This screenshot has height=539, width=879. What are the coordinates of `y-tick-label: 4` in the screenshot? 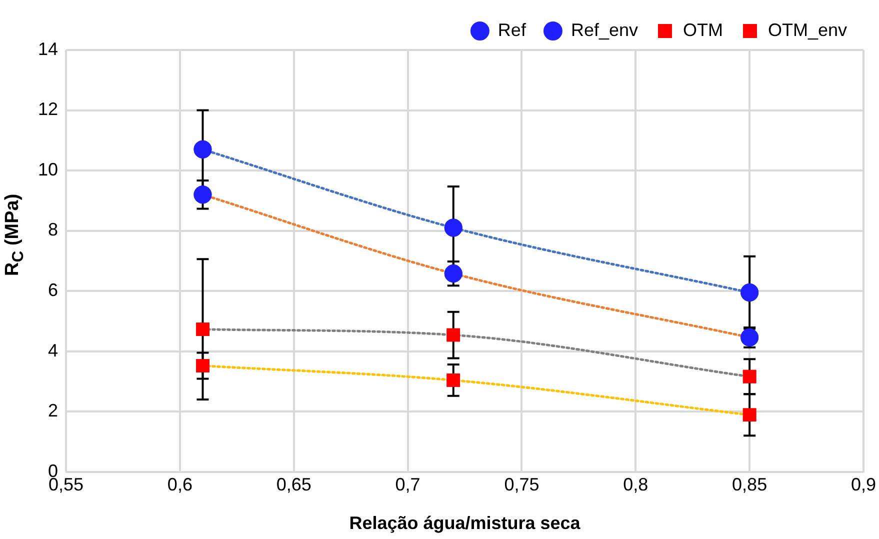 It's located at (53, 350).